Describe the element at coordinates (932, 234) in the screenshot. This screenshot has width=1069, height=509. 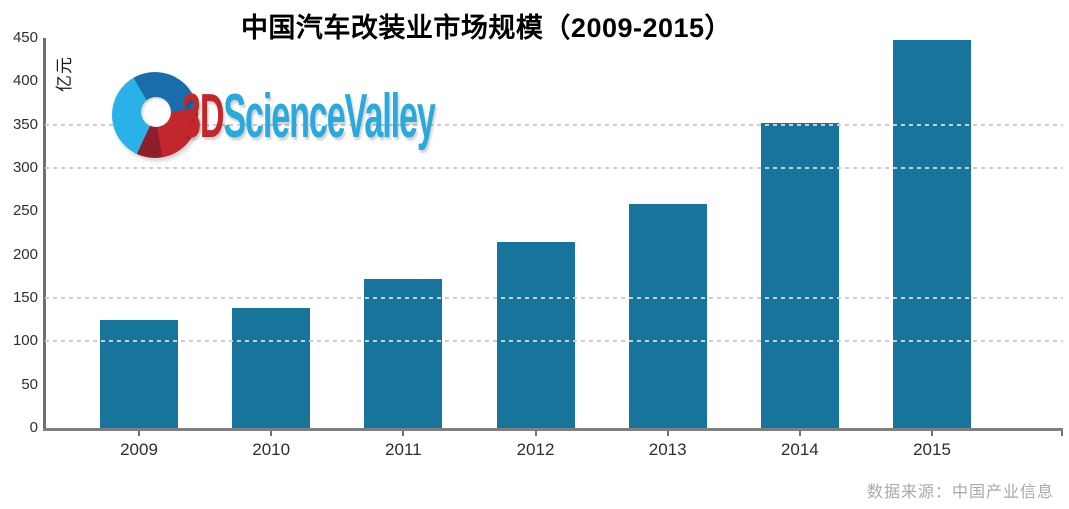
I see `bar-2015` at that location.